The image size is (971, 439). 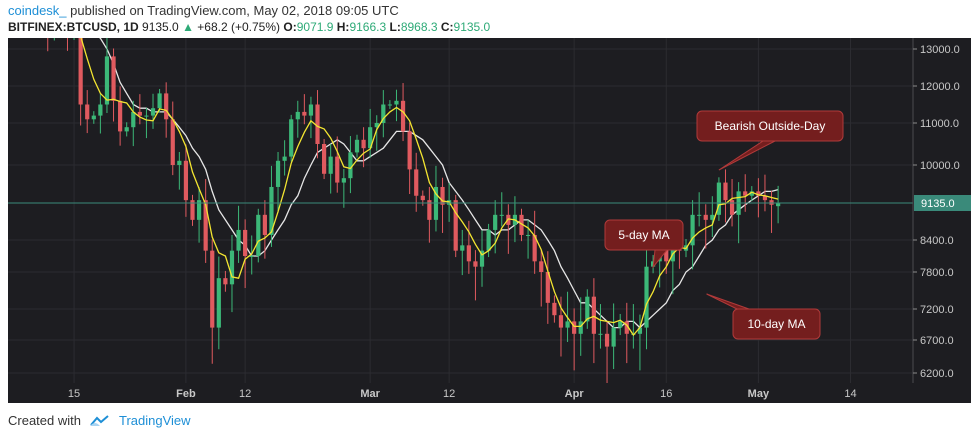 What do you see at coordinates (186, 394) in the screenshot?
I see `time-tick-label: Feb` at bounding box center [186, 394].